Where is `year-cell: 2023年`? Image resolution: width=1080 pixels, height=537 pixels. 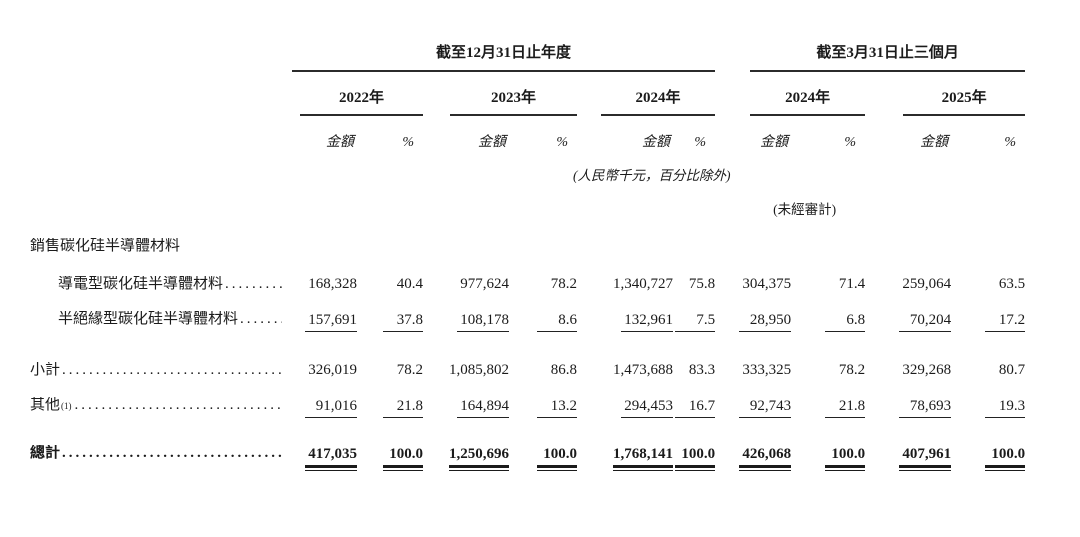
year-cell: 2023年 is located at coordinates (500, 94).